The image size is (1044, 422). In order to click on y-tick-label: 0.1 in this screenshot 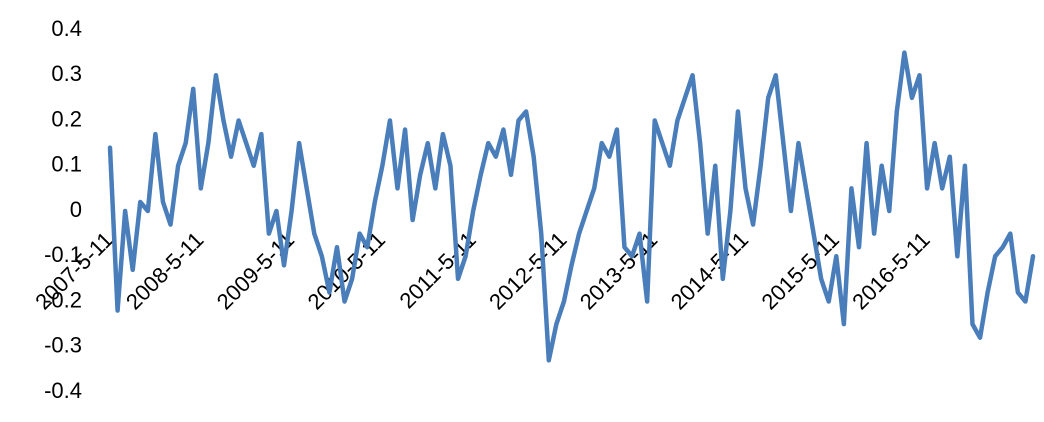, I will do `click(66, 164)`.